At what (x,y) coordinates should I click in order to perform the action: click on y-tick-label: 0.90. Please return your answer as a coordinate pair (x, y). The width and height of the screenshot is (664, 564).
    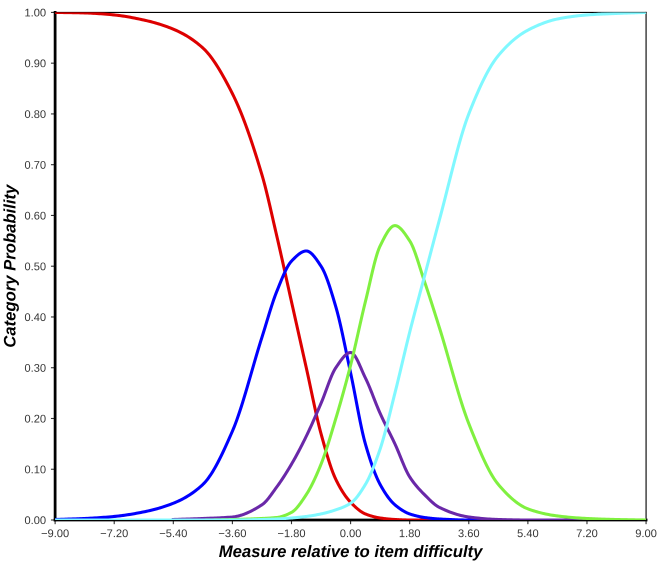
    Looking at the image, I should click on (35, 63).